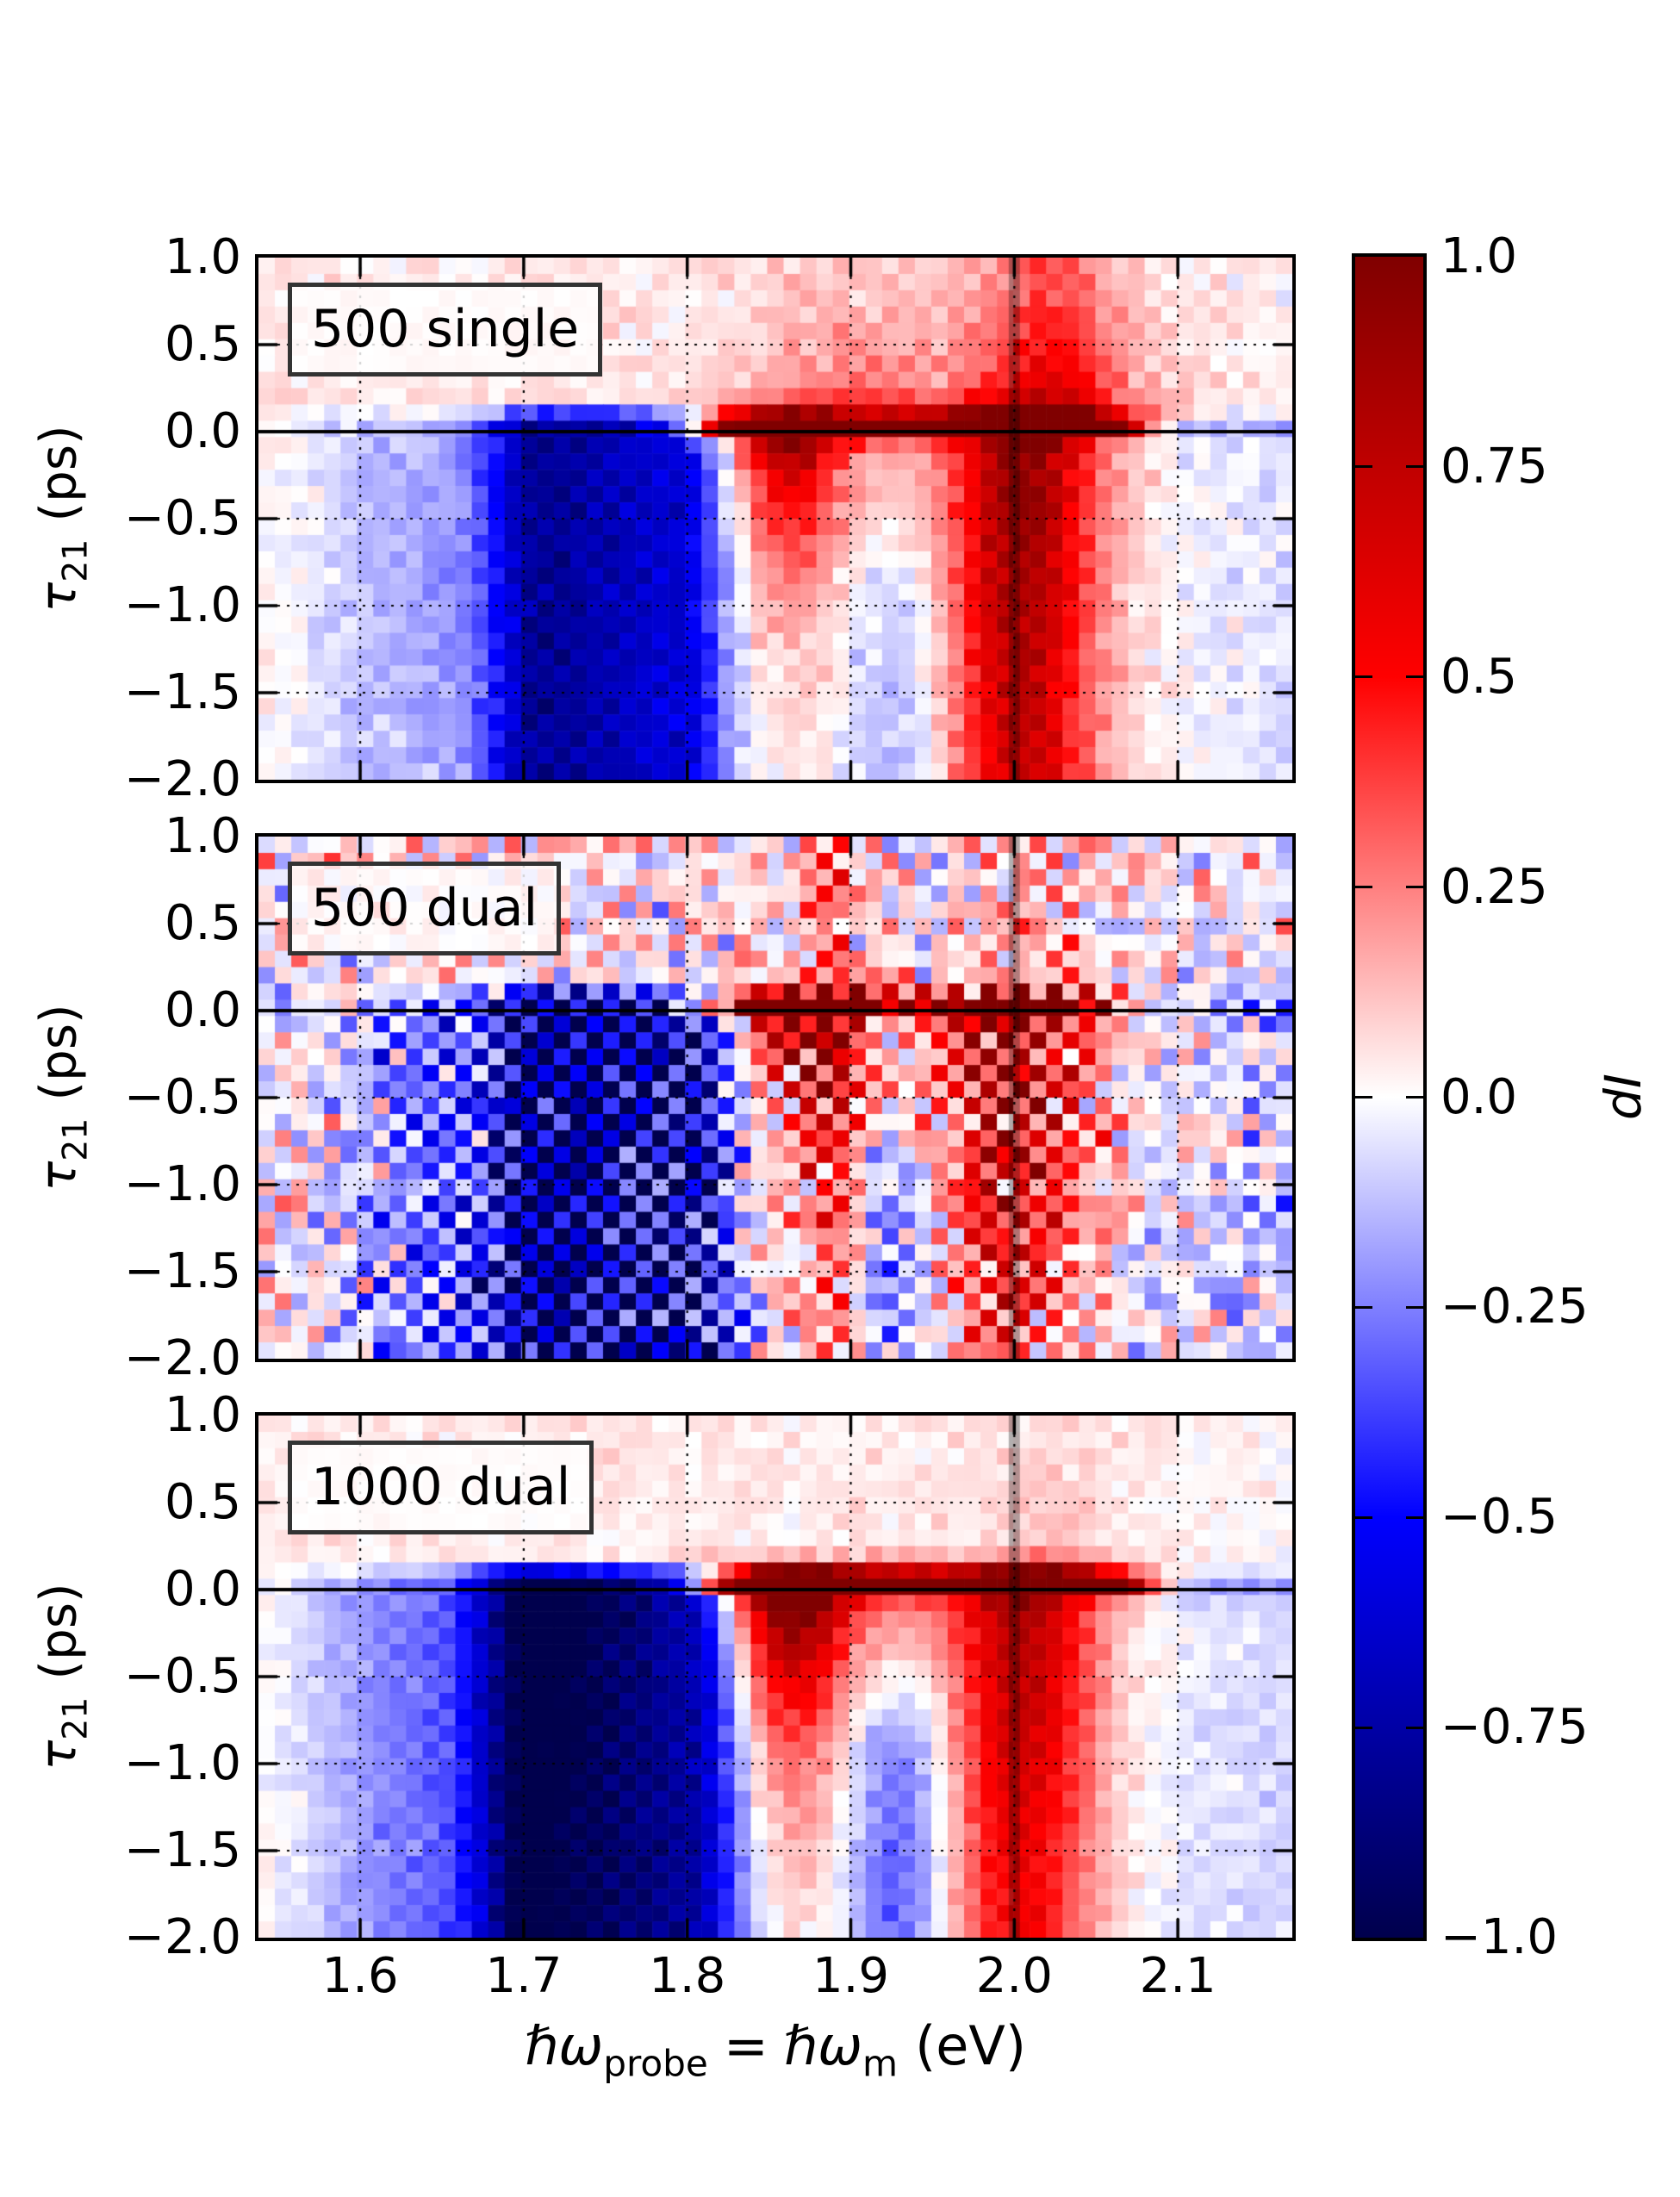 This screenshot has height=2197, width=1680. I want to click on panel-label: 1000 dual, so click(441, 1487).